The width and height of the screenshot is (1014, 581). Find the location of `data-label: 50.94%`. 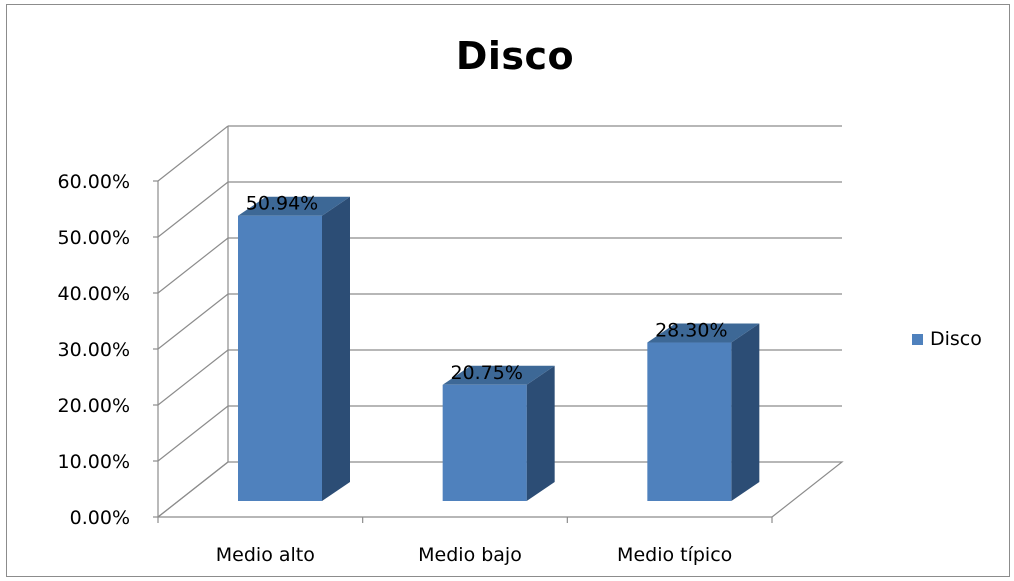

data-label: 50.94% is located at coordinates (282, 204).